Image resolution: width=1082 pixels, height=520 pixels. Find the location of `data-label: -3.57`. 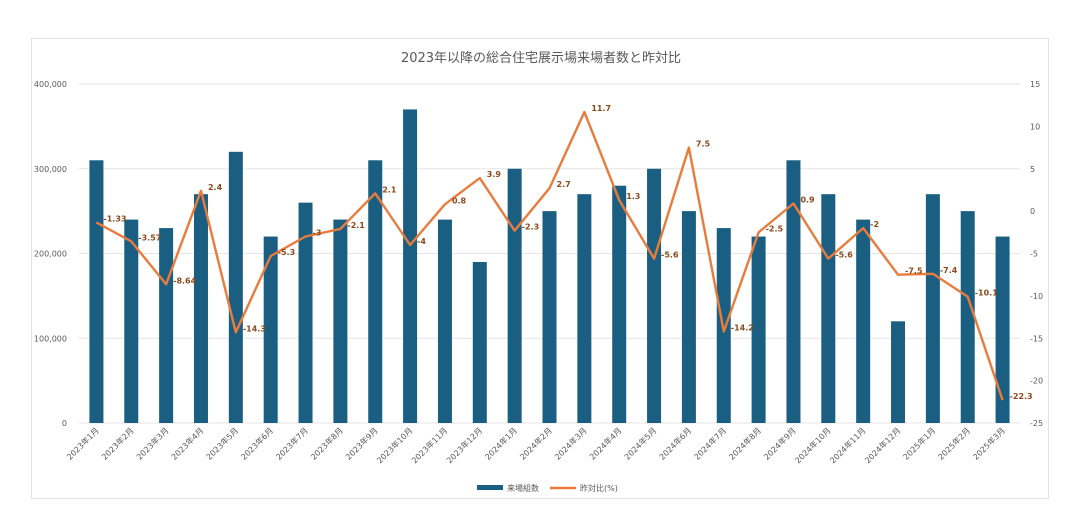

data-label: -3.57 is located at coordinates (149, 237).